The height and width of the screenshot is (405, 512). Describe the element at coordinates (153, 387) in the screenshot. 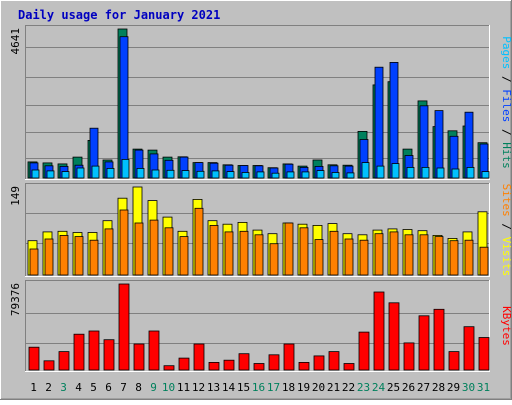

I see `x-label-day-9: 9` at that location.